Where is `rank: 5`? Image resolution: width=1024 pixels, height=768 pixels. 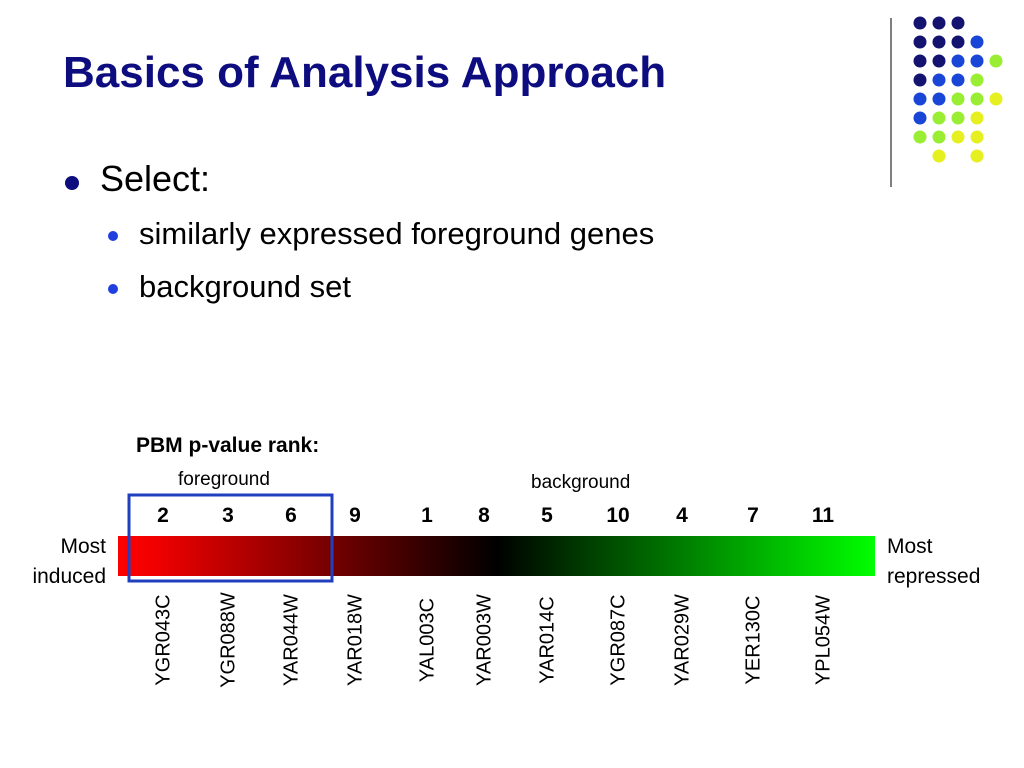 rank: 5 is located at coordinates (547, 515).